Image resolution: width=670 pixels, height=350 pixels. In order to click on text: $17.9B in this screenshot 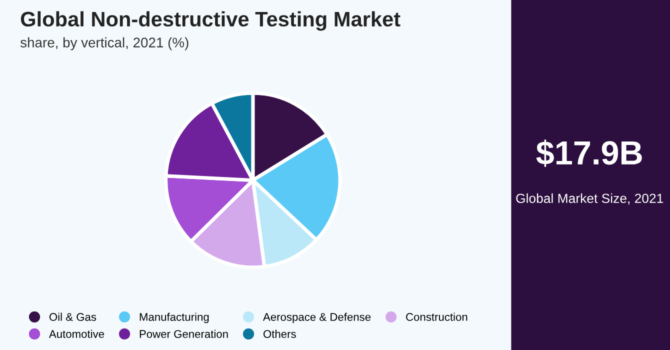, I will do `click(589, 153)`.